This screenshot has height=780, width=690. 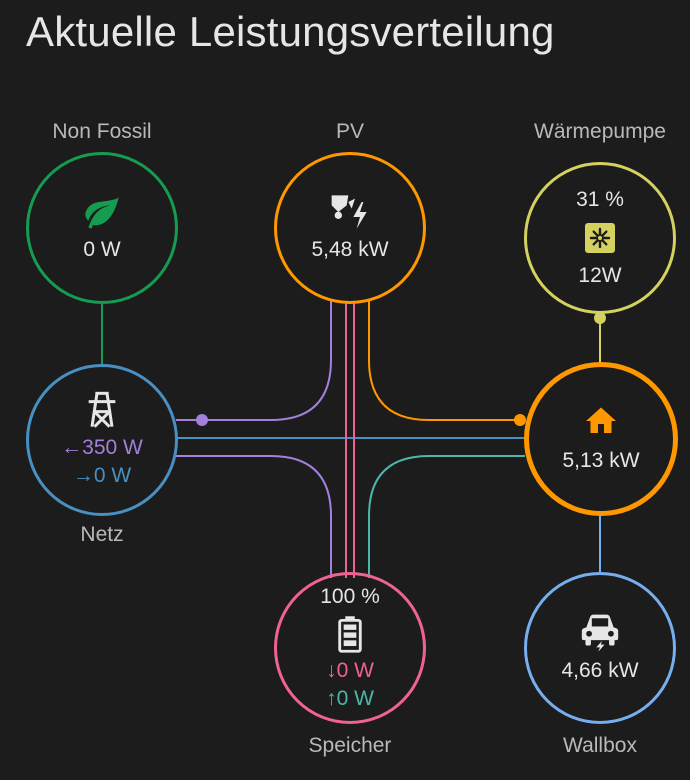 What do you see at coordinates (102, 249) in the screenshot?
I see `non-fossil-value: 0 W` at bounding box center [102, 249].